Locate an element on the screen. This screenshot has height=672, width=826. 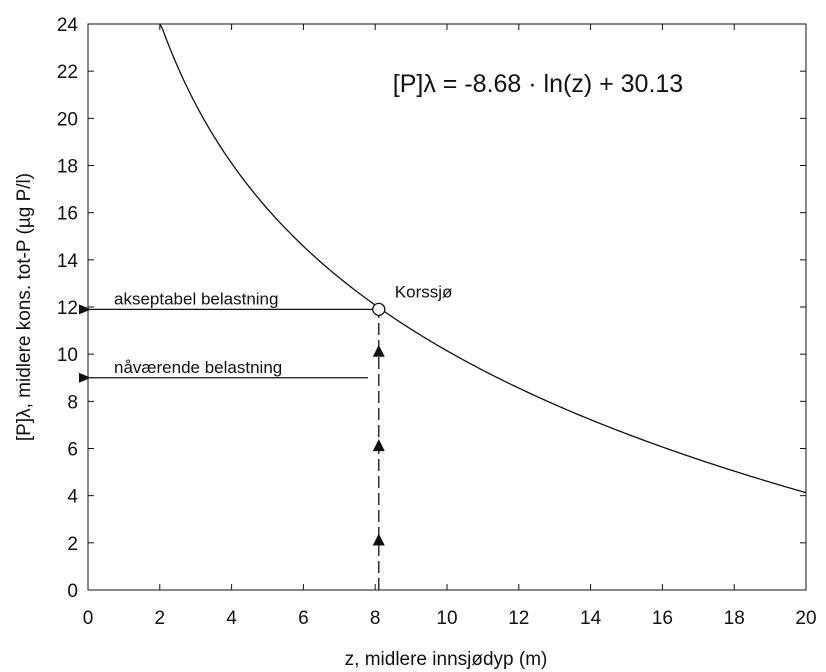
triangle-markers is located at coordinates (378, 445).